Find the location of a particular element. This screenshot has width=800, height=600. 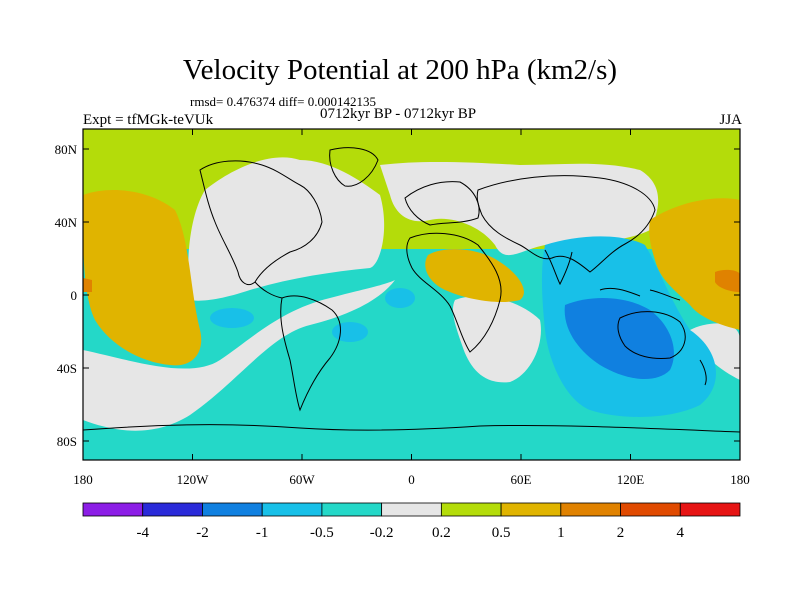

coast-africa is located at coordinates (454, 292).